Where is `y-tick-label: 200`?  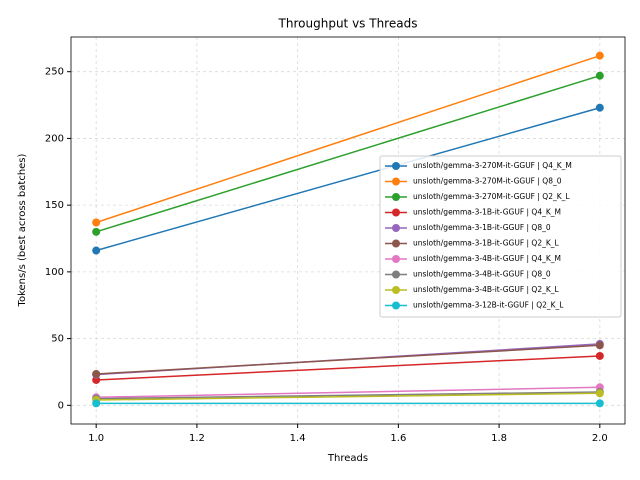
y-tick-label: 200 is located at coordinates (54, 138).